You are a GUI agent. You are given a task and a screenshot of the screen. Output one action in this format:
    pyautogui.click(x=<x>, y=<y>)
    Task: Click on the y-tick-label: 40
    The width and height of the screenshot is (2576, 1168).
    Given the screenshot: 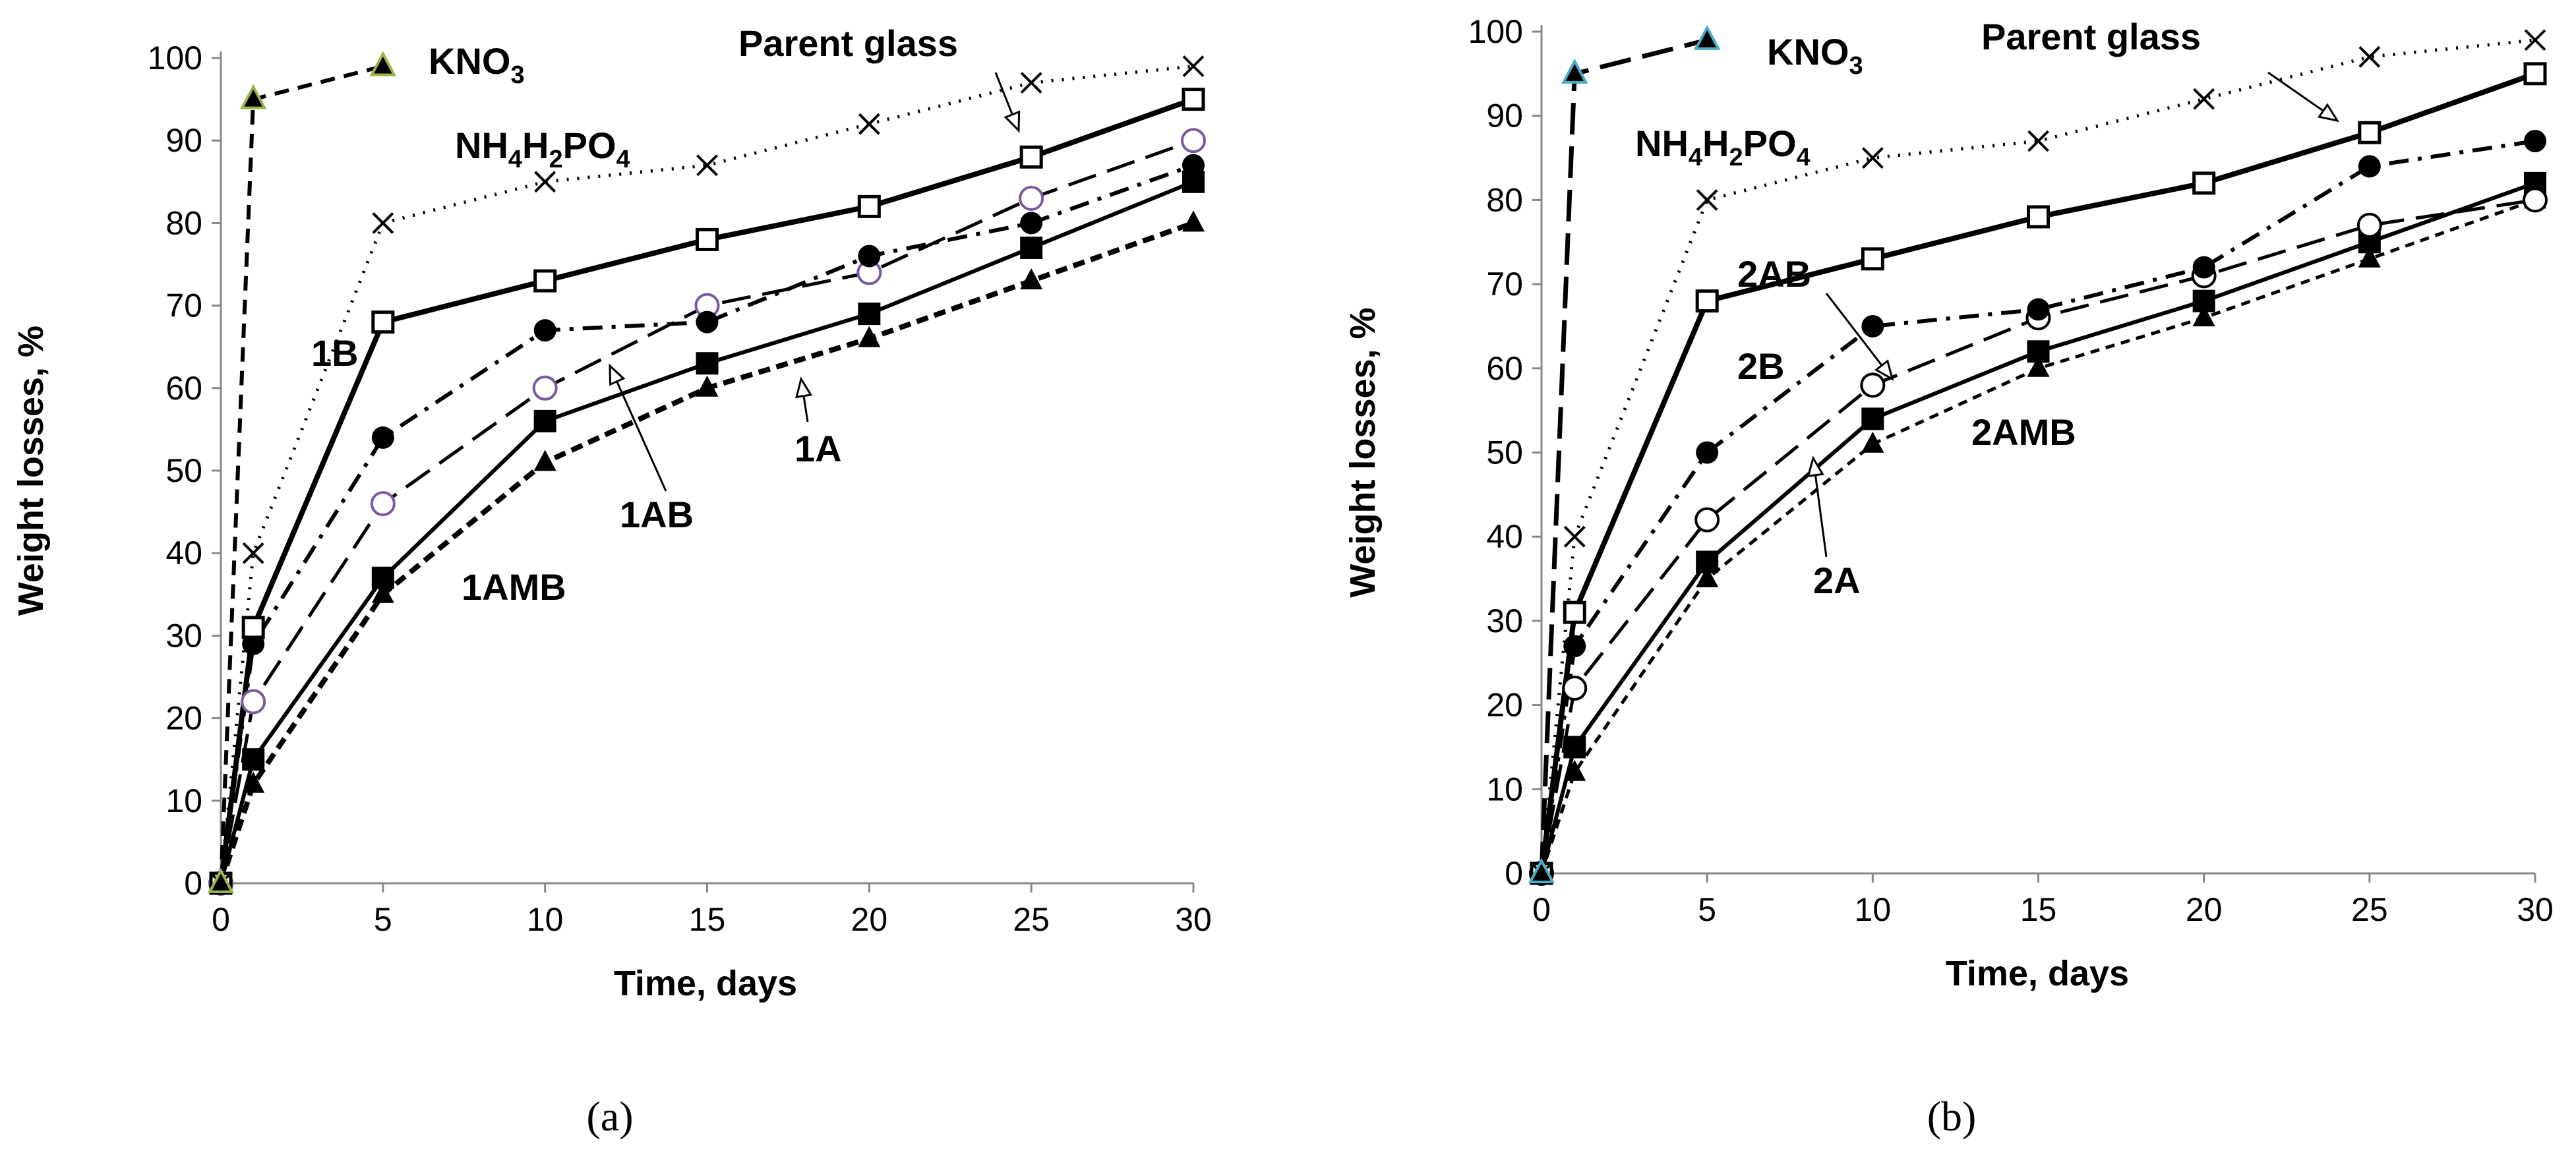 What is the action you would take?
    pyautogui.click(x=183, y=553)
    